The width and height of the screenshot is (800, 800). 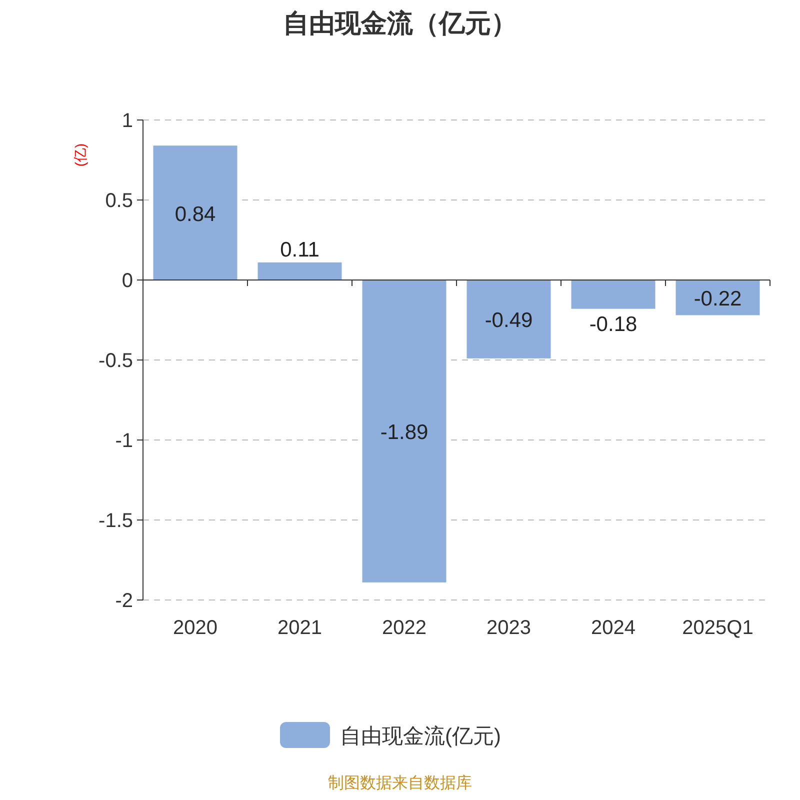 I want to click on legend-label: 自由现金流(亿元), so click(x=420, y=736).